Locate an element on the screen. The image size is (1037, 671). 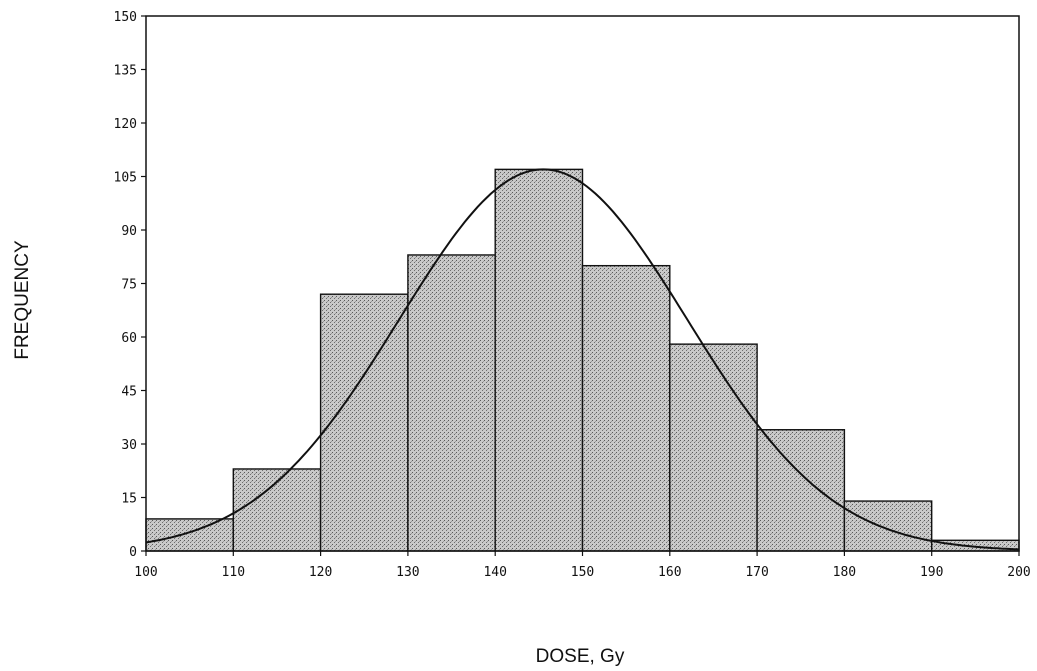
x-axis-title: DOSE, Gy is located at coordinates (580, 656).